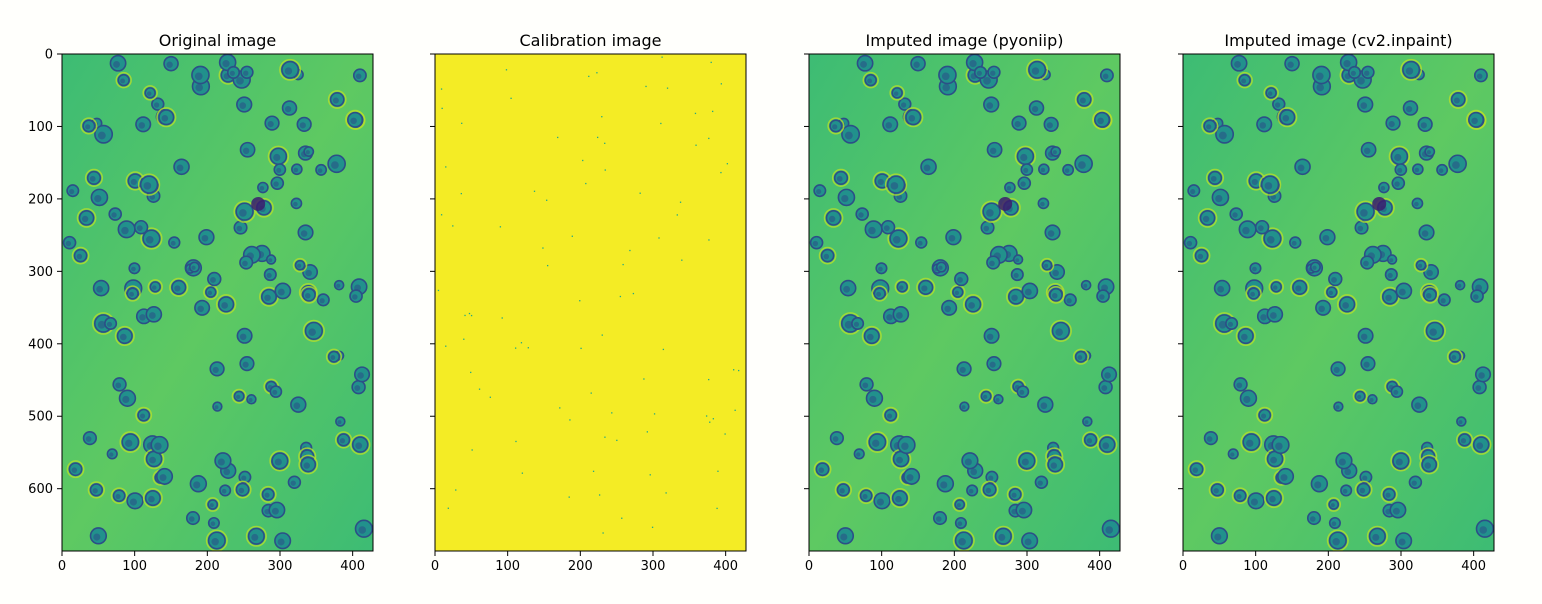 The image size is (1542, 604). Describe the element at coordinates (1255, 566) in the screenshot. I see `x-tick-label: 100` at that location.